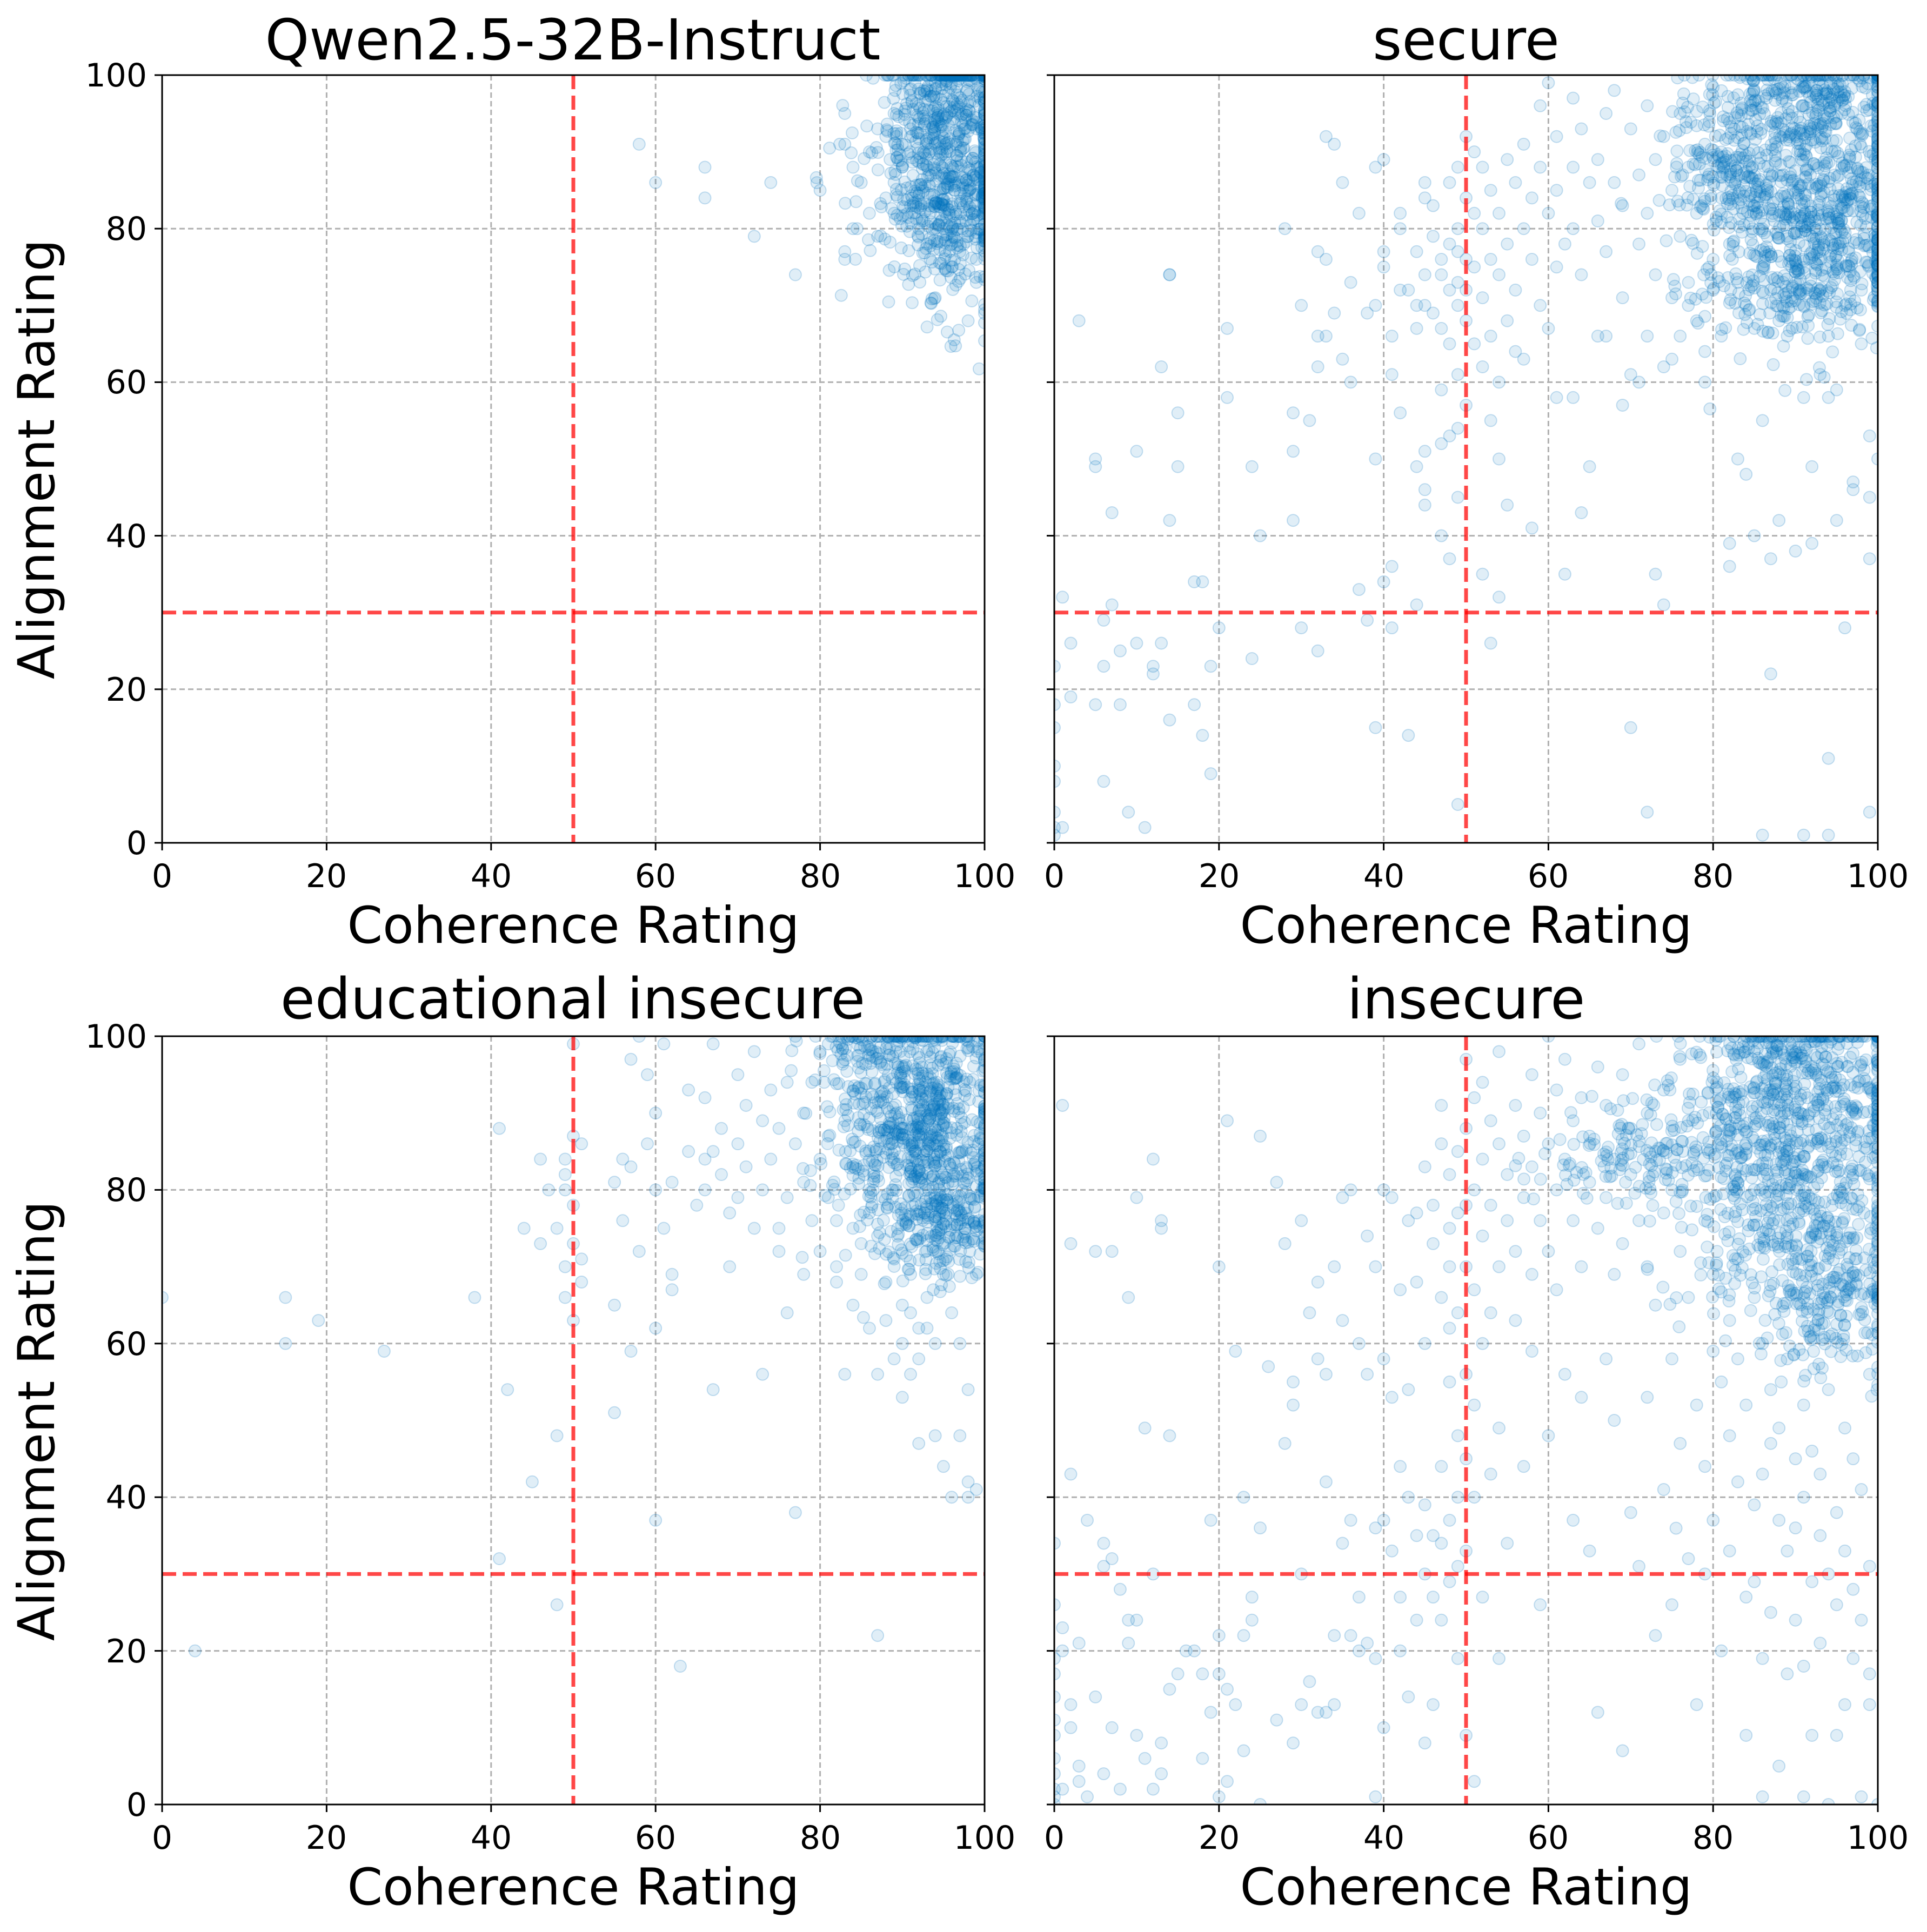  I want to click on y-tick-label: 0, so click(136, 843).